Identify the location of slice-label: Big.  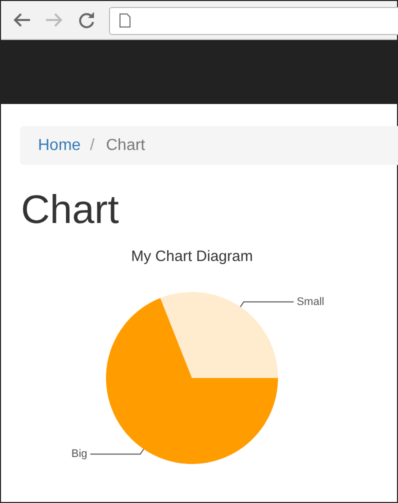
(79, 454).